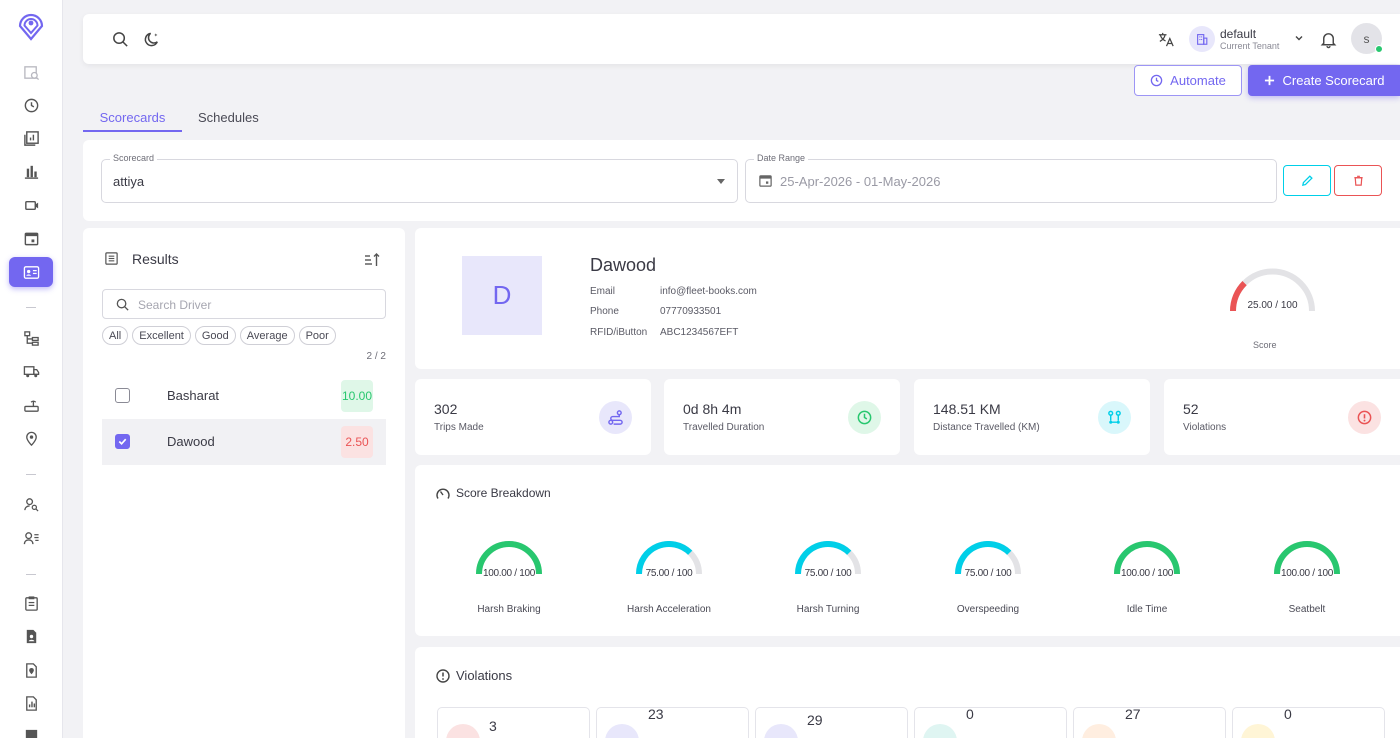 The width and height of the screenshot is (1400, 738). I want to click on create-scorecard-button: Create Scorecard, so click(1324, 80).